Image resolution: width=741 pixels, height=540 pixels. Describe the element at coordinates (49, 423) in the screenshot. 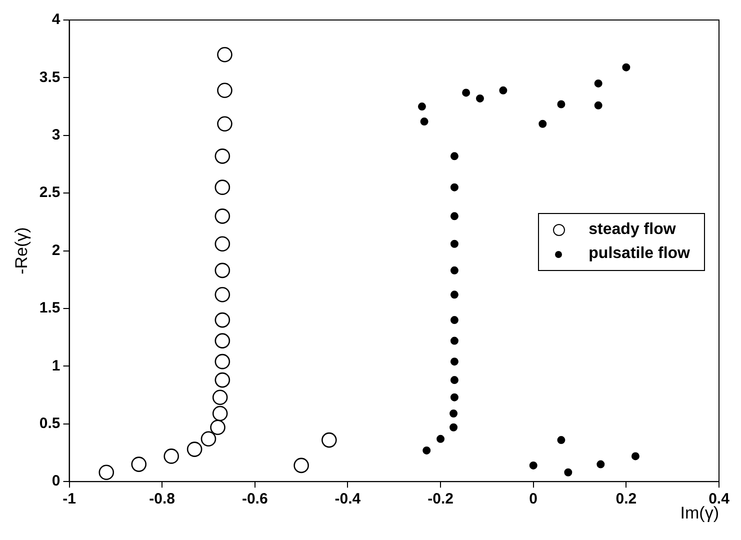

I see `y-tick-label: 0.5` at that location.